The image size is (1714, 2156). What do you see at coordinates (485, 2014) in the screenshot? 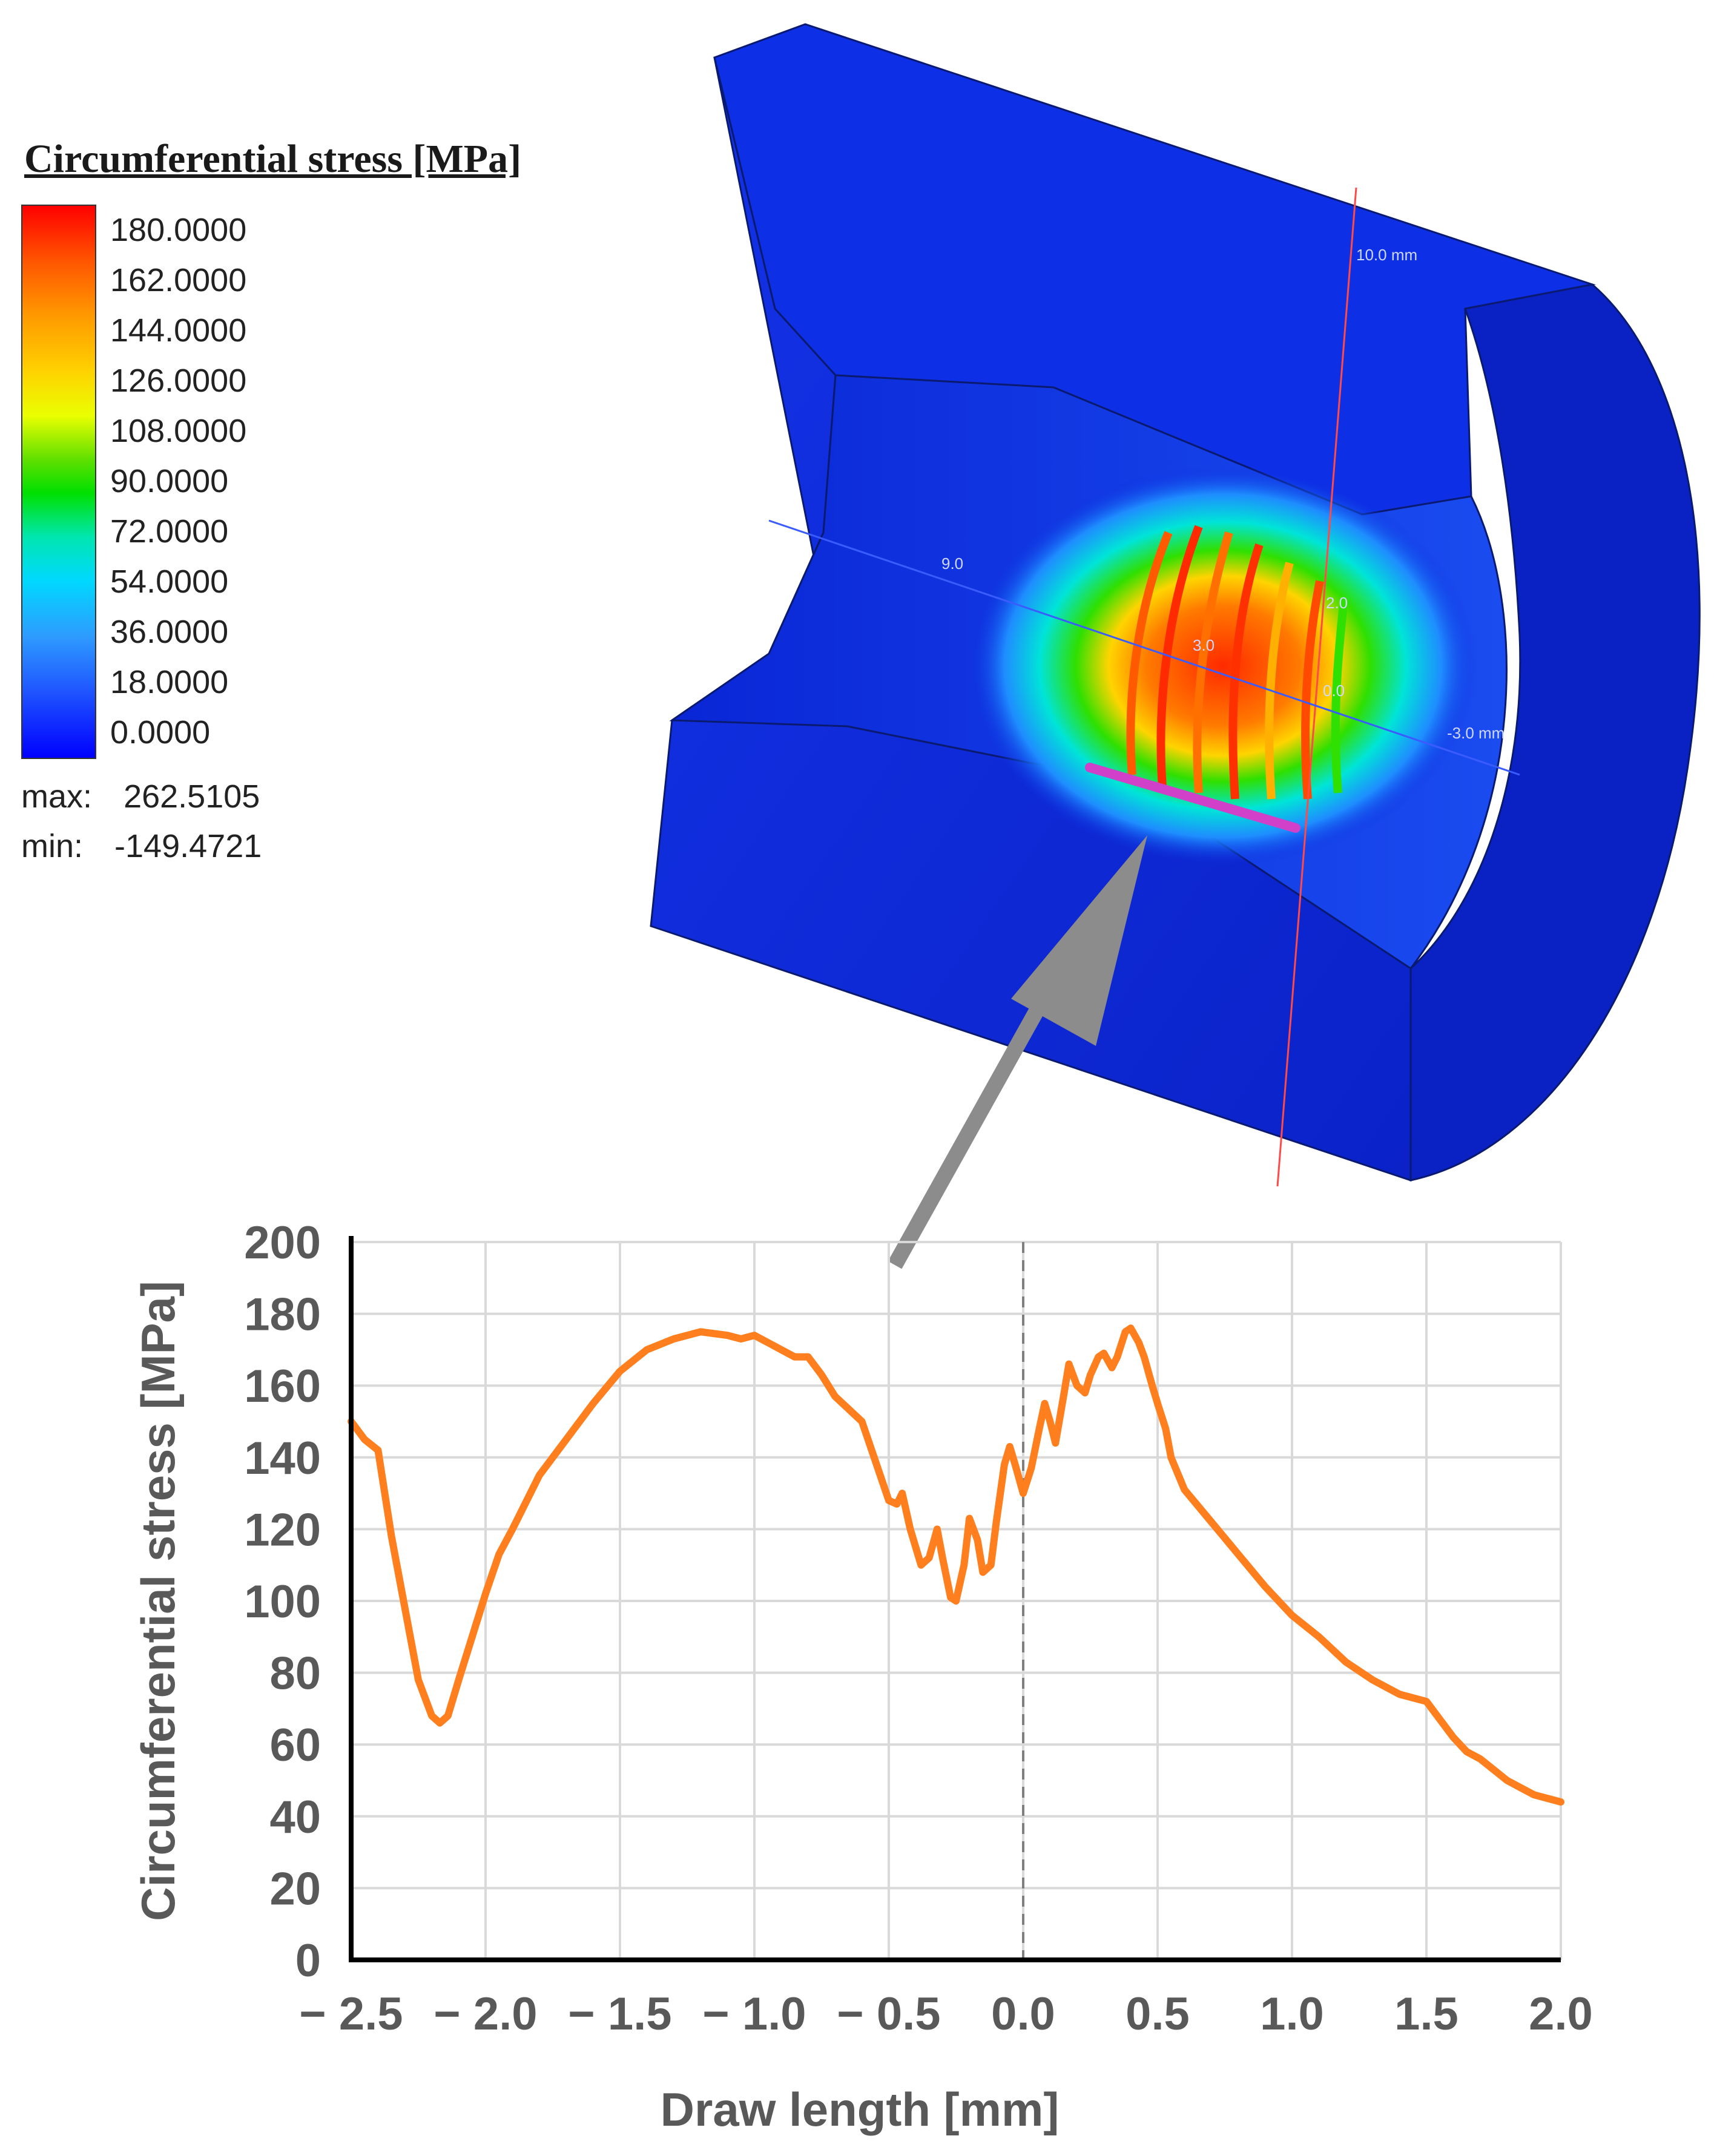
I see `x-tick-label: − 2.0` at bounding box center [485, 2014].